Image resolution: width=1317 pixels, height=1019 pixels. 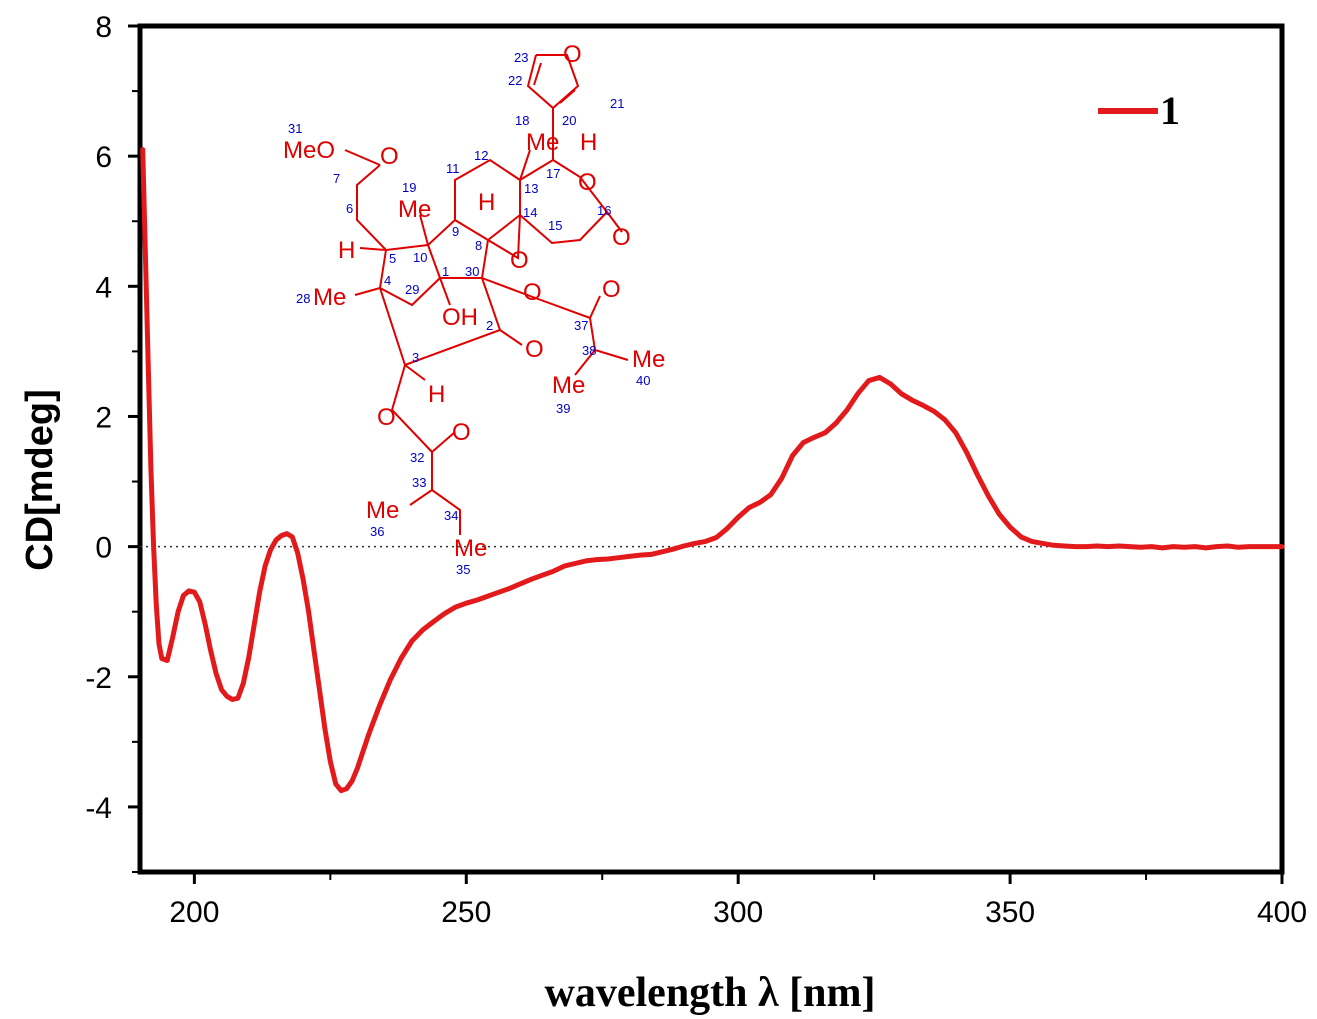 I want to click on svg-text: 7, so click(x=336, y=178).